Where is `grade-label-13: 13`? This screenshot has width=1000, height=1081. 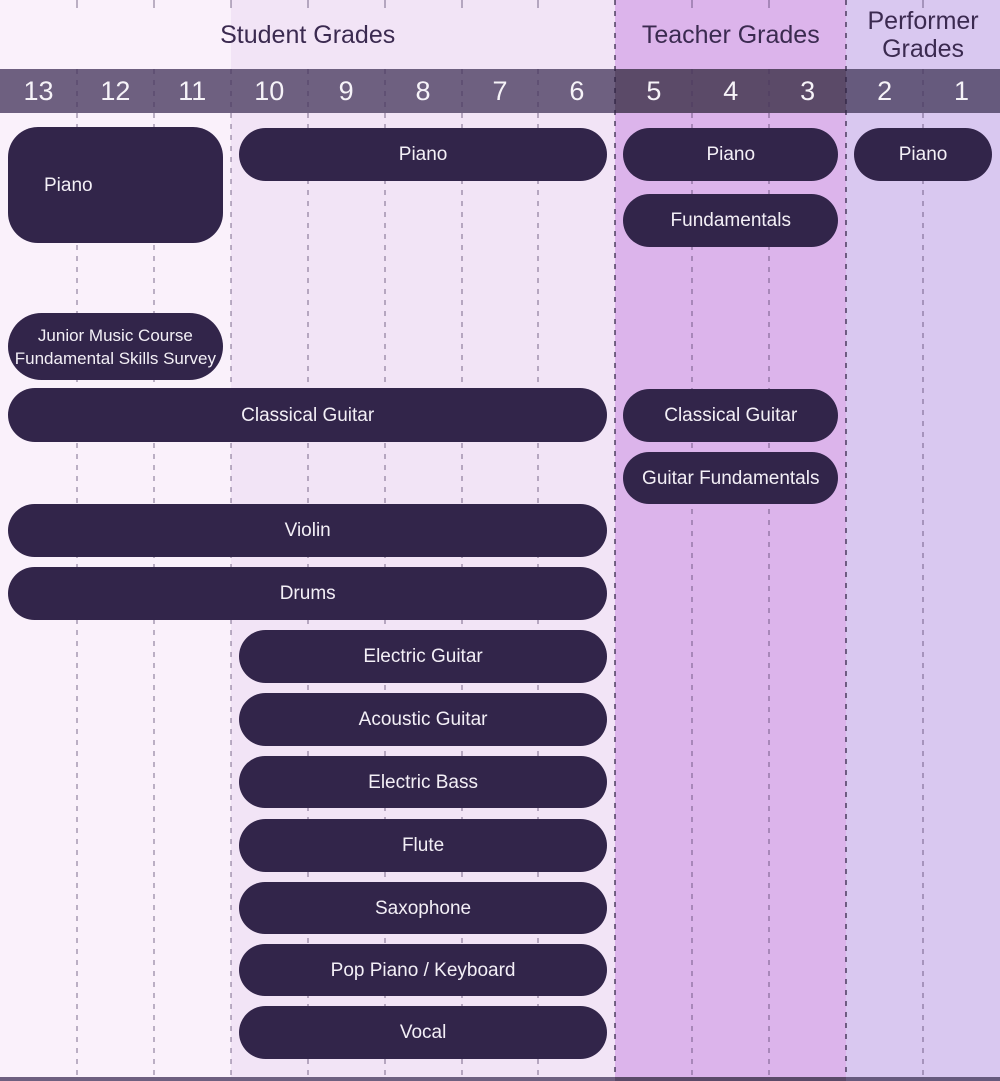
grade-label-13: 13 is located at coordinates (38, 91).